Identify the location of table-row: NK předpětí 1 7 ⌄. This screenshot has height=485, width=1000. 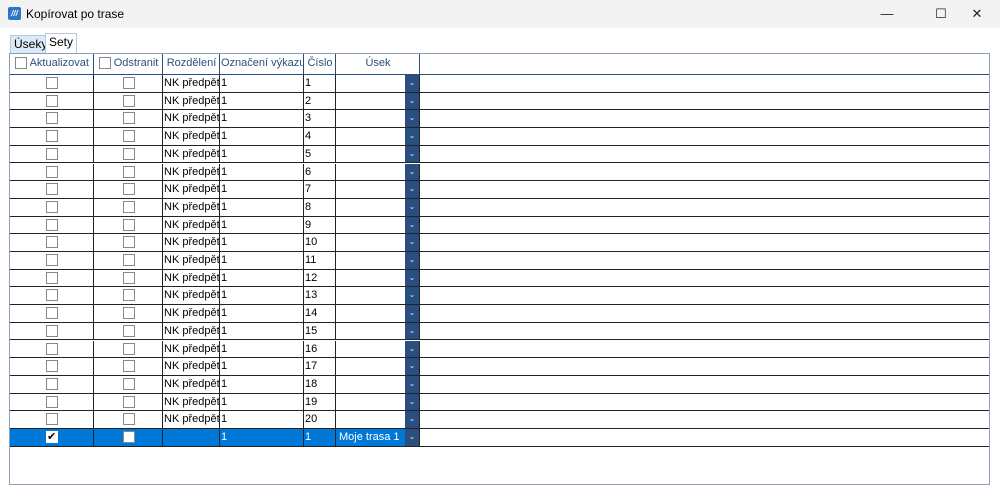
(499, 190).